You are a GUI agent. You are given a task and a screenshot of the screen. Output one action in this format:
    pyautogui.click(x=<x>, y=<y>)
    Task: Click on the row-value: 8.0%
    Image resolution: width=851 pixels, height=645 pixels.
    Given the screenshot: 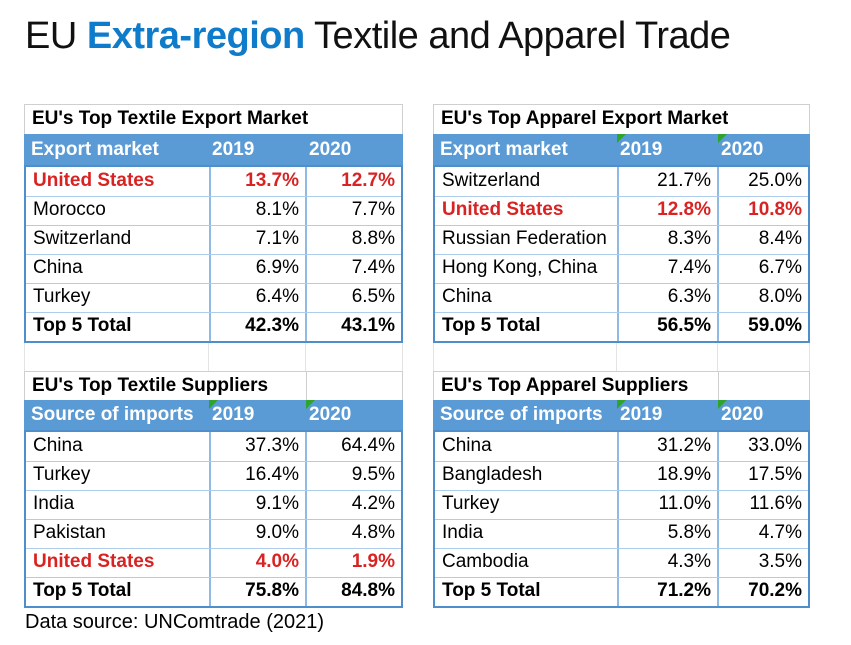 What is the action you would take?
    pyautogui.click(x=762, y=298)
    